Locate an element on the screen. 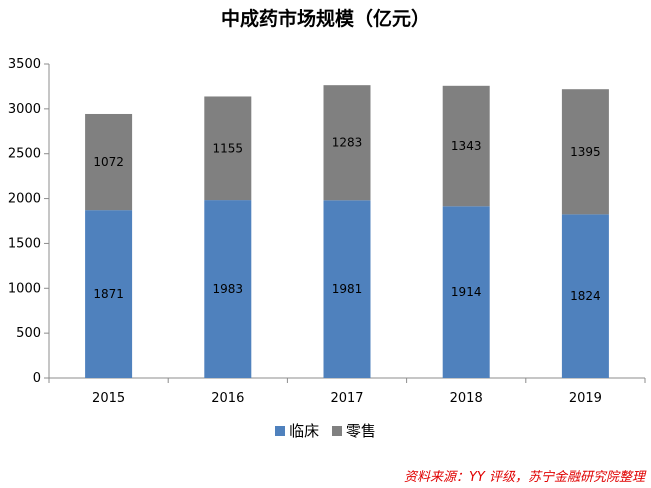 The height and width of the screenshot is (488, 651). legend-label-retail: 零售 is located at coordinates (360, 431).